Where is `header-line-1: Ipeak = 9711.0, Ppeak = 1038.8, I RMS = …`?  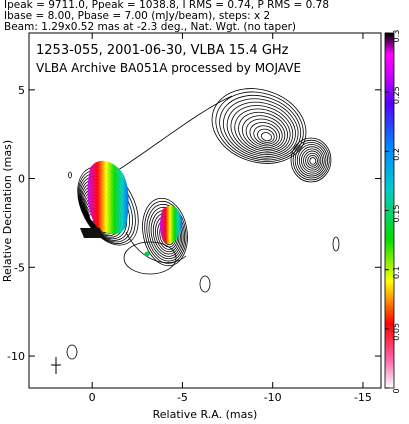
header-line-1: Ipeak = 9711.0, Ppeak = 1038.8, I RMS = … is located at coordinates (167, 5).